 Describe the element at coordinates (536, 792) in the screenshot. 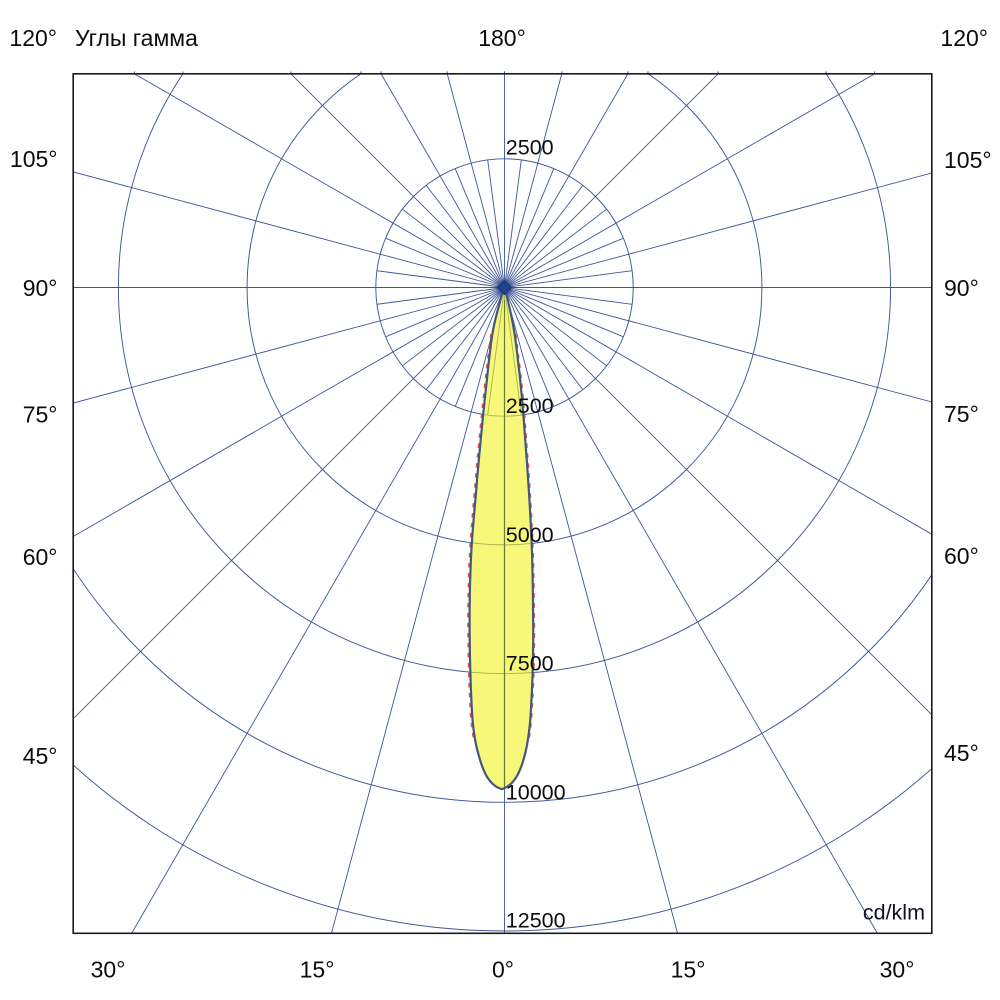

I see `svg-text: 10000` at that location.